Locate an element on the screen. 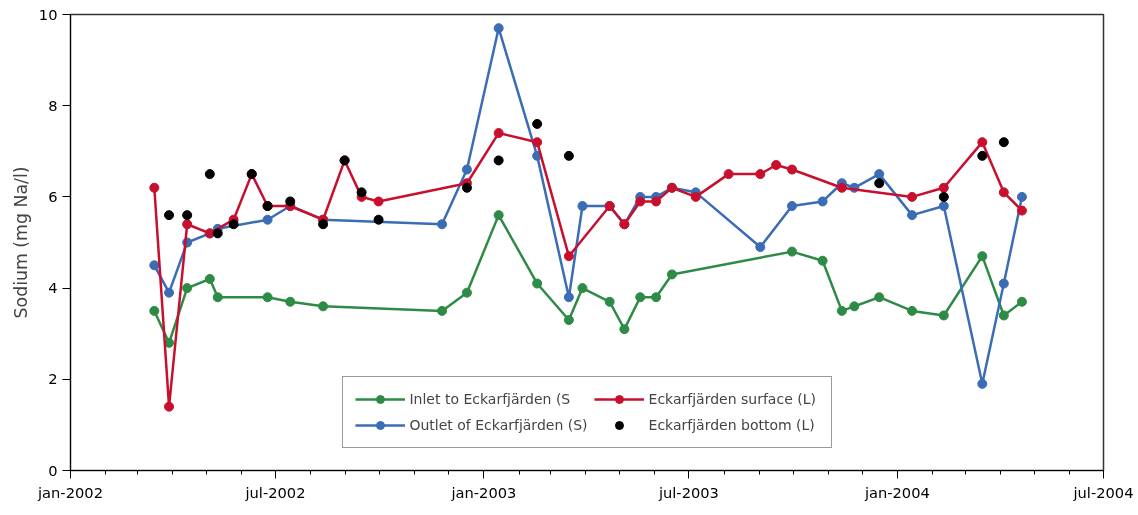  x-tick-label: jan-2003 is located at coordinates (483, 492).